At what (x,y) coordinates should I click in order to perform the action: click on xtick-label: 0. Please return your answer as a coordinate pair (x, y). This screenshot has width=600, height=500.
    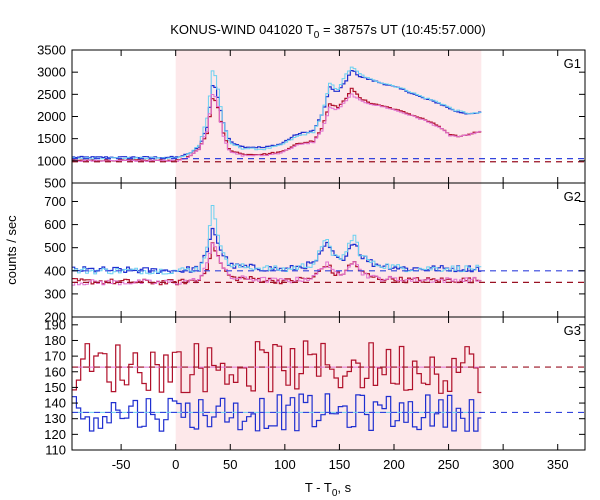
    Looking at the image, I should click on (175, 464).